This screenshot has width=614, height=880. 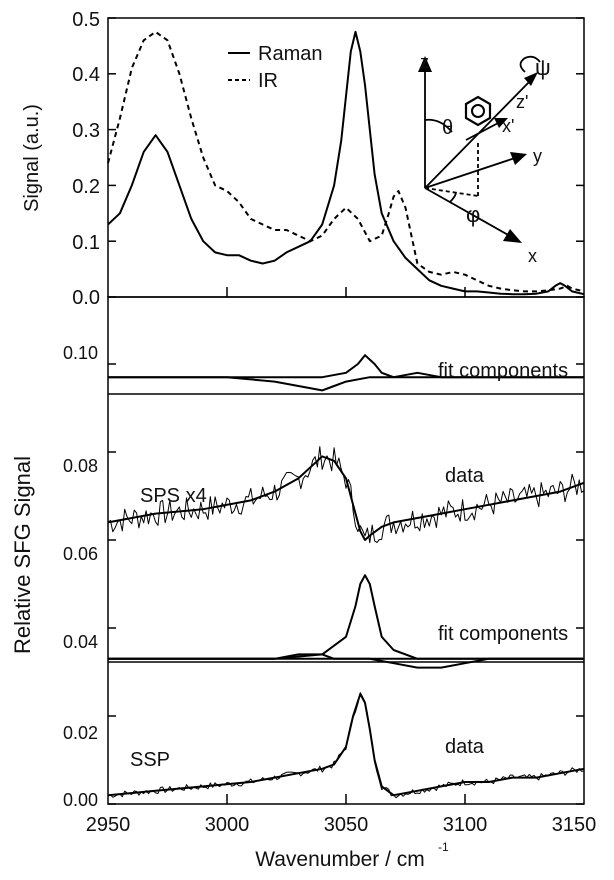 What do you see at coordinates (503, 371) in the screenshot?
I see `annotation-fit-components-upper: fit components` at bounding box center [503, 371].